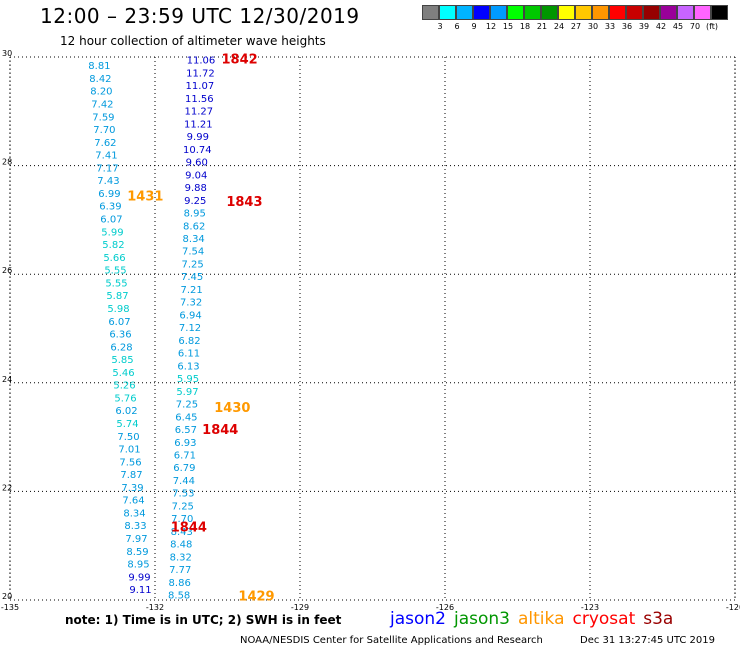  Describe the element at coordinates (140, 590) in the screenshot. I see `wave-height-value: 9.11` at that location.